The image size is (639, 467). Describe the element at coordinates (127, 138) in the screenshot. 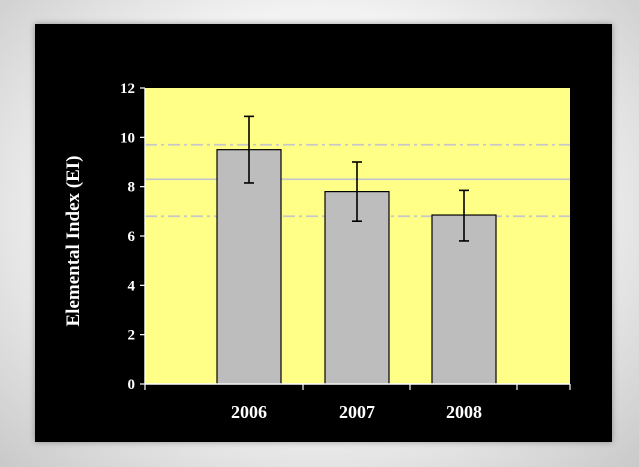

I see `y-tick-label-10: 10` at that location.